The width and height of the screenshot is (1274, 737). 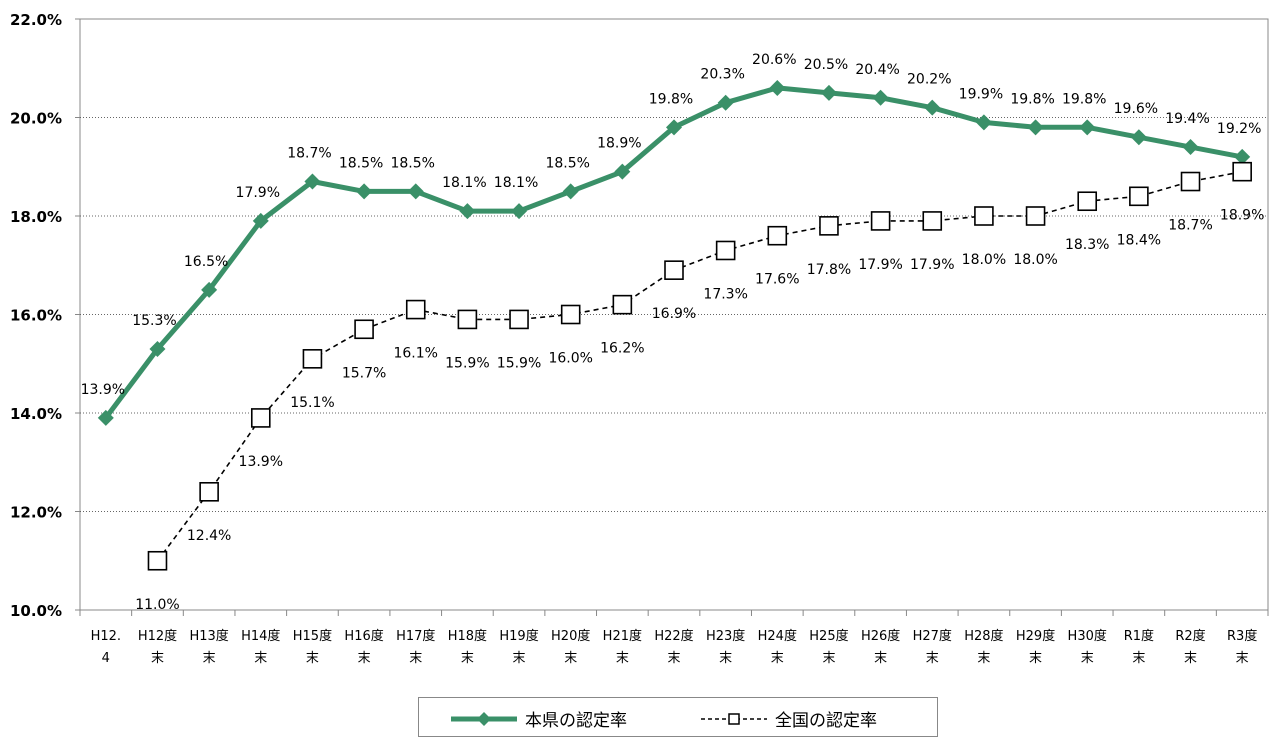 What do you see at coordinates (261, 462) in the screenshot?
I see `data-label-national: 13.9%` at bounding box center [261, 462].